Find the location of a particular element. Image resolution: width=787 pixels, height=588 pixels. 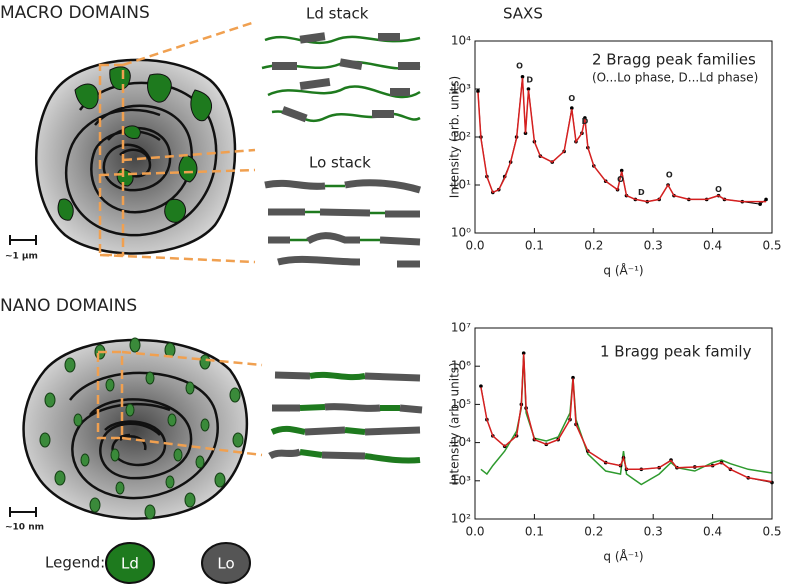

y-tick-label: 10⁰ is located at coordinates (461, 233).